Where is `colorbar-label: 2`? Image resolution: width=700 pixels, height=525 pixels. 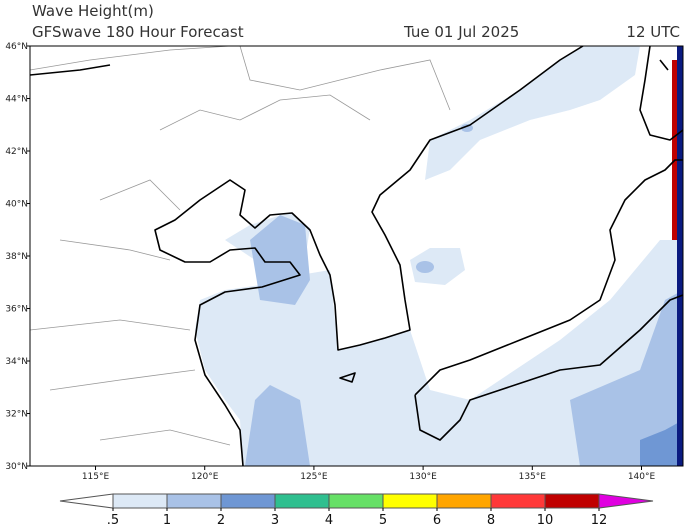
colorbar-label: 2 is located at coordinates (221, 519).